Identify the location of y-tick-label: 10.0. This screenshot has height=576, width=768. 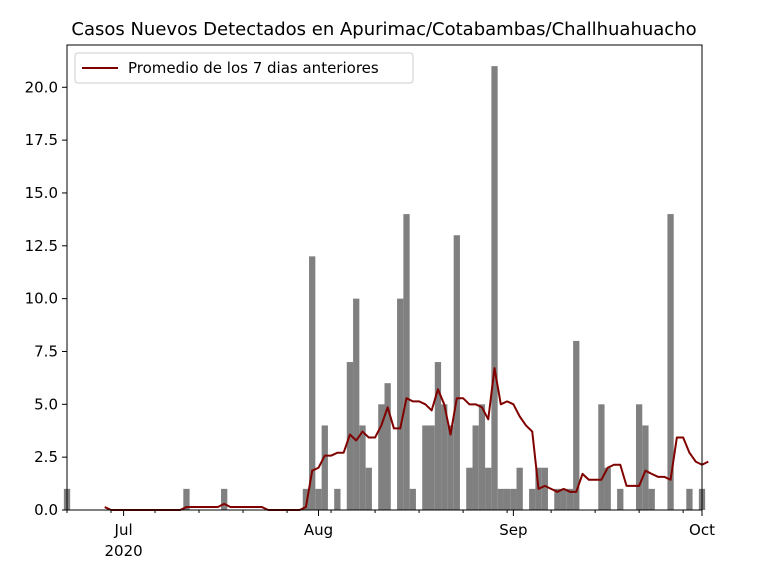
(41, 299).